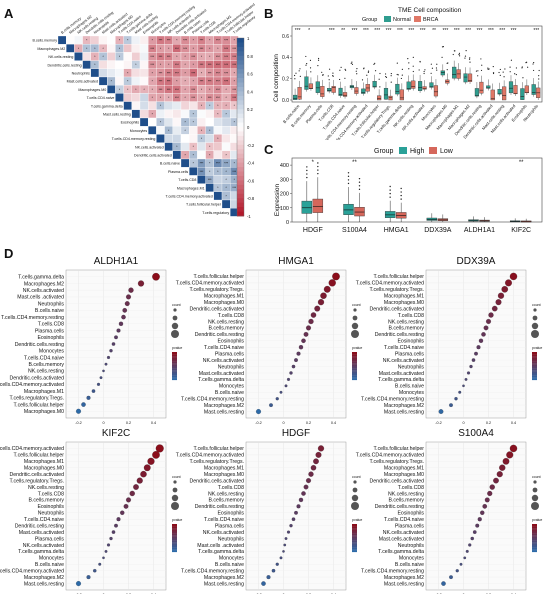 The width and height of the screenshot is (550, 594). What do you see at coordinates (417, 64) in the screenshot?
I see `plot-frame` at bounding box center [417, 64].